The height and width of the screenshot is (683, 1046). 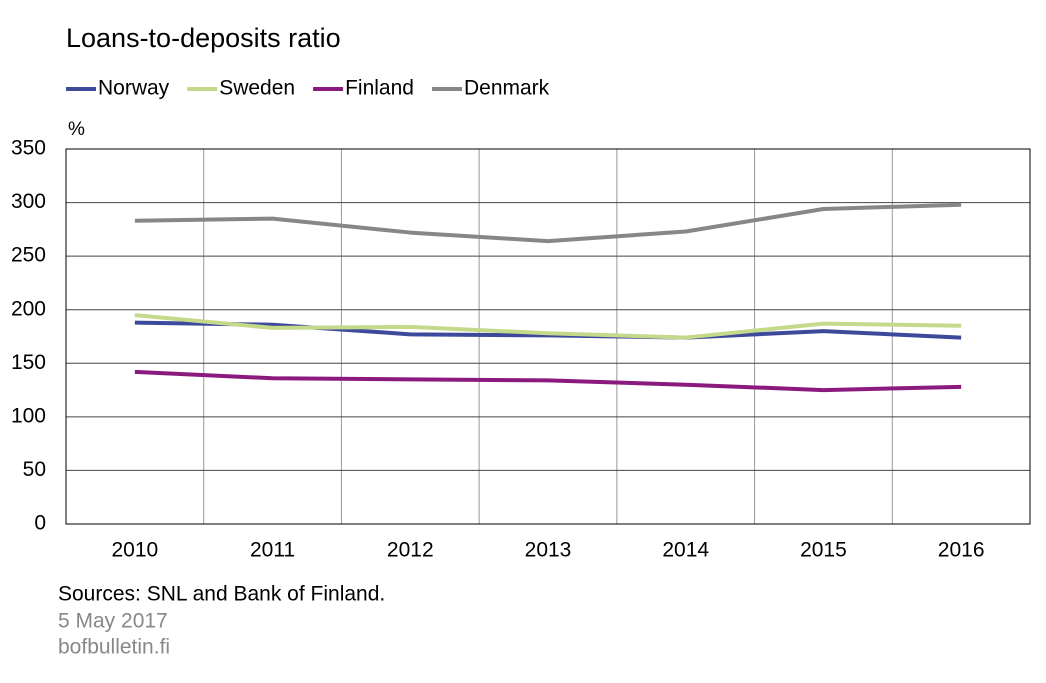 I want to click on site: bofbulletin.fi, so click(x=114, y=647).